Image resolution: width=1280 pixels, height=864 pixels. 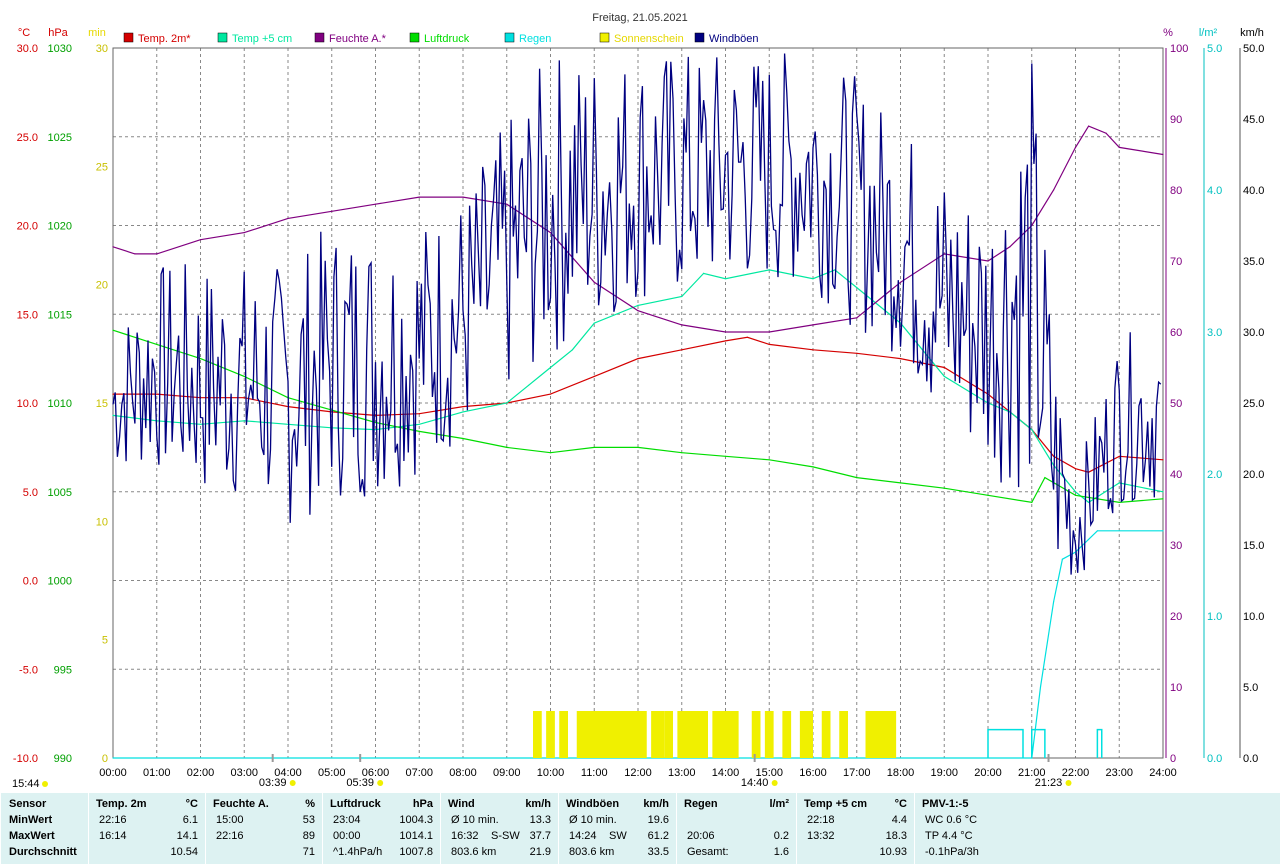 What do you see at coordinates (360, 783) in the screenshot?
I see `sunrise-time: 05:39` at bounding box center [360, 783].